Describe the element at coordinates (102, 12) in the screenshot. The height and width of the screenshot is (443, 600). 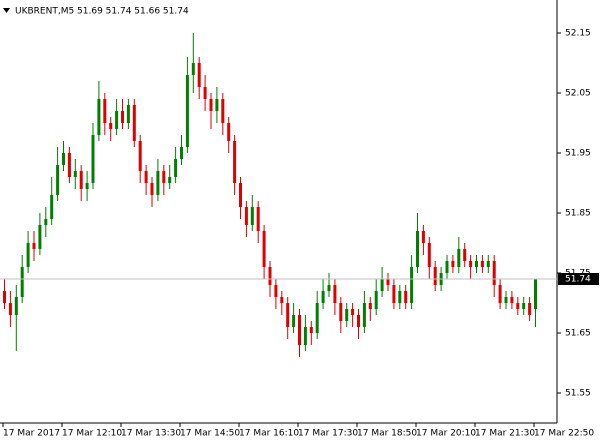
I see `chart-title: UKBRENT,M5 51.69 51.74 51.66 51.74` at that location.